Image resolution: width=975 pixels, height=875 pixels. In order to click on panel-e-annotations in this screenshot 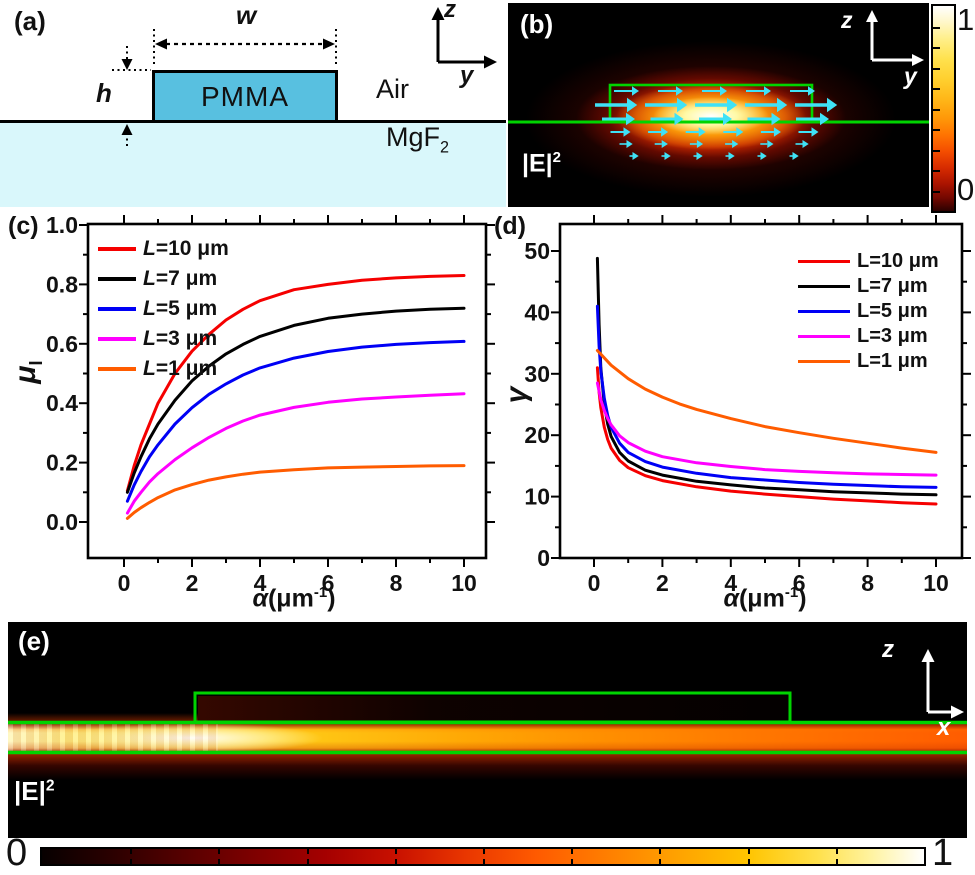, I will do `click(487, 702)`.